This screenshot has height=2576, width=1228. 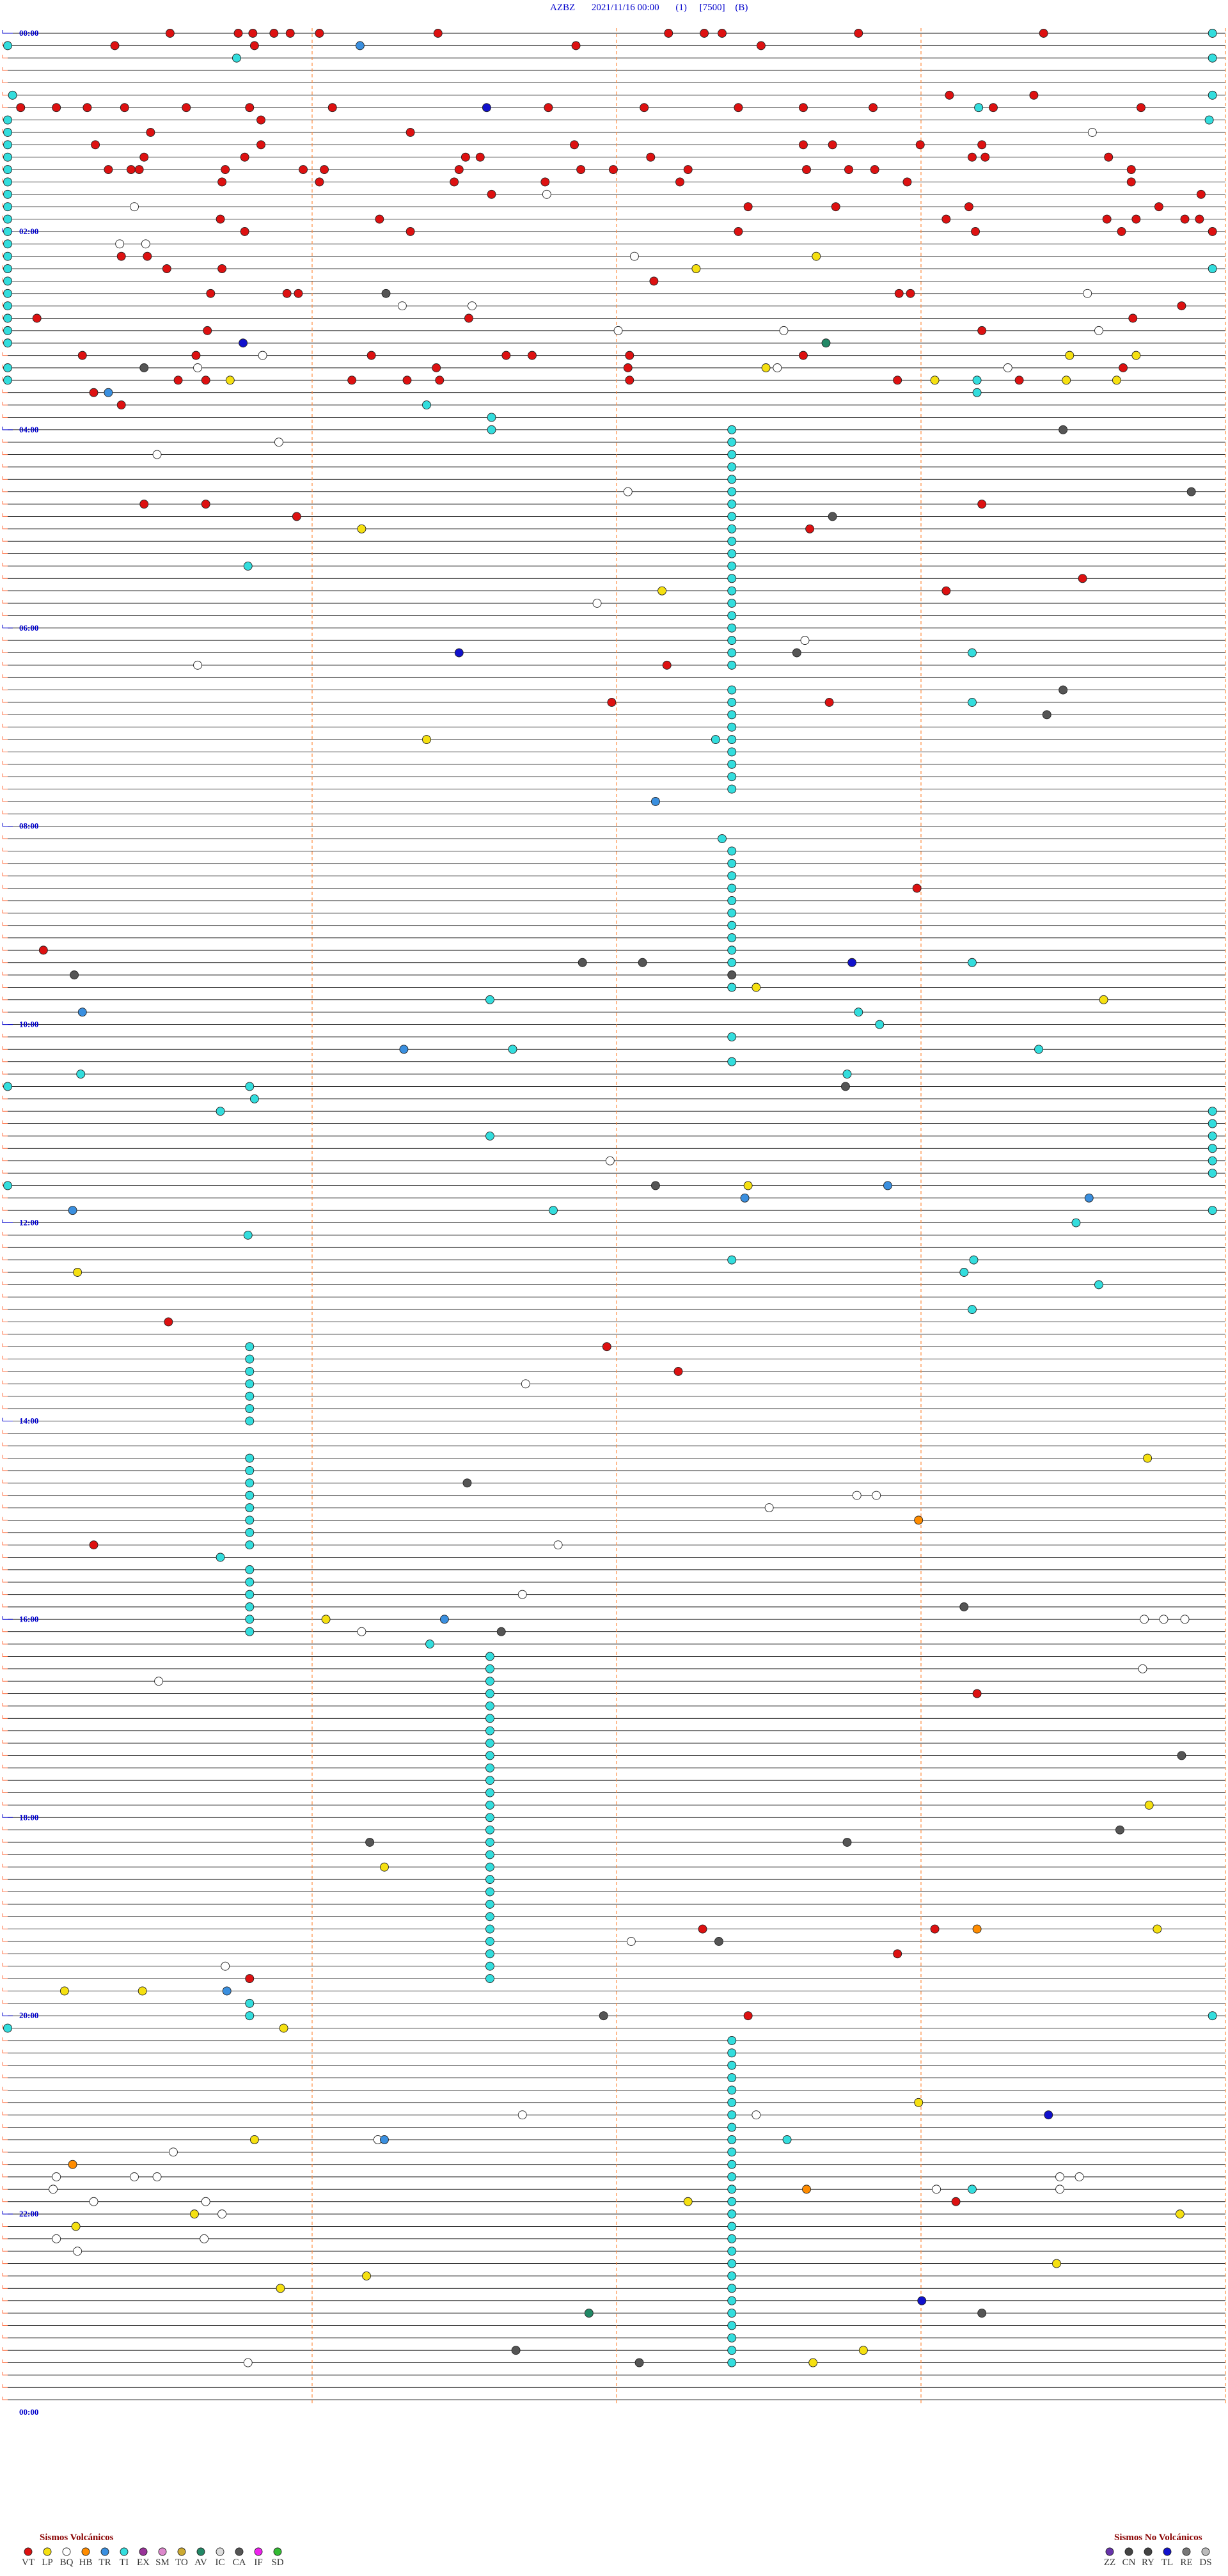 What do you see at coordinates (741, 8) in the screenshot?
I see `mode-label: (B)` at bounding box center [741, 8].